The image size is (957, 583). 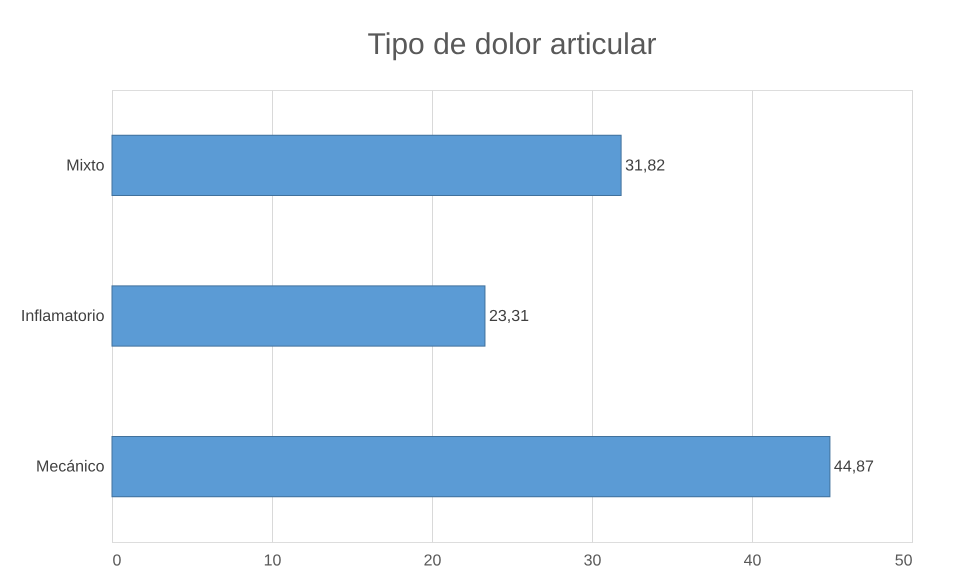 I want to click on x-tick-label: 30, so click(x=593, y=561).